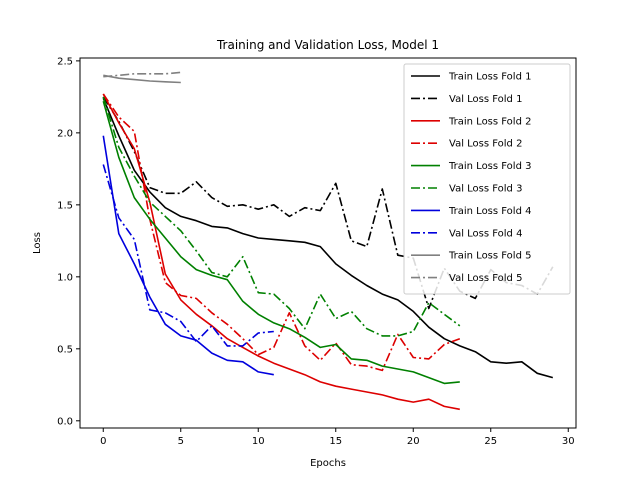  What do you see at coordinates (485, 189) in the screenshot?
I see `legend-label-6: Val Loss Fold 3` at bounding box center [485, 189].